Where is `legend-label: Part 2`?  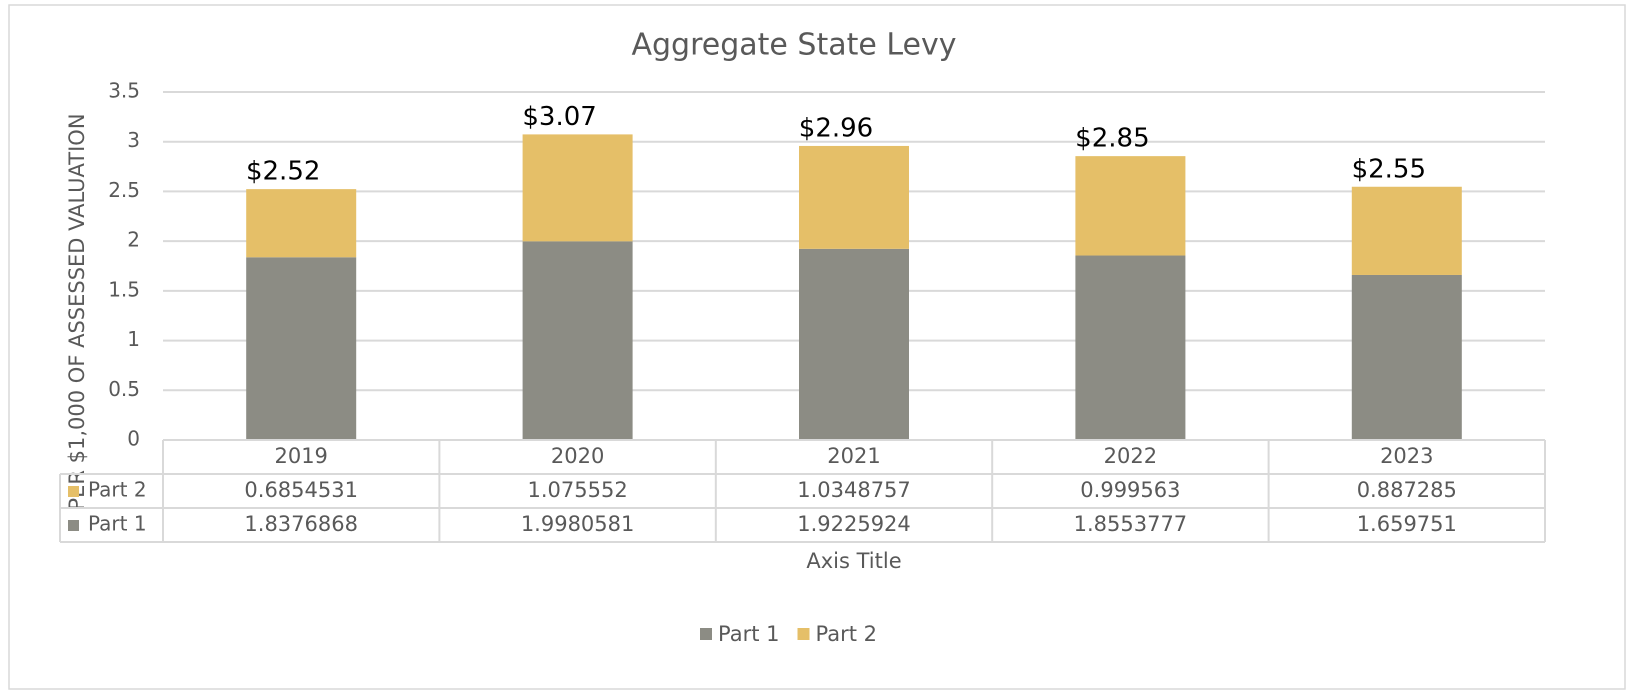
legend-label: Part 2 is located at coordinates (847, 634).